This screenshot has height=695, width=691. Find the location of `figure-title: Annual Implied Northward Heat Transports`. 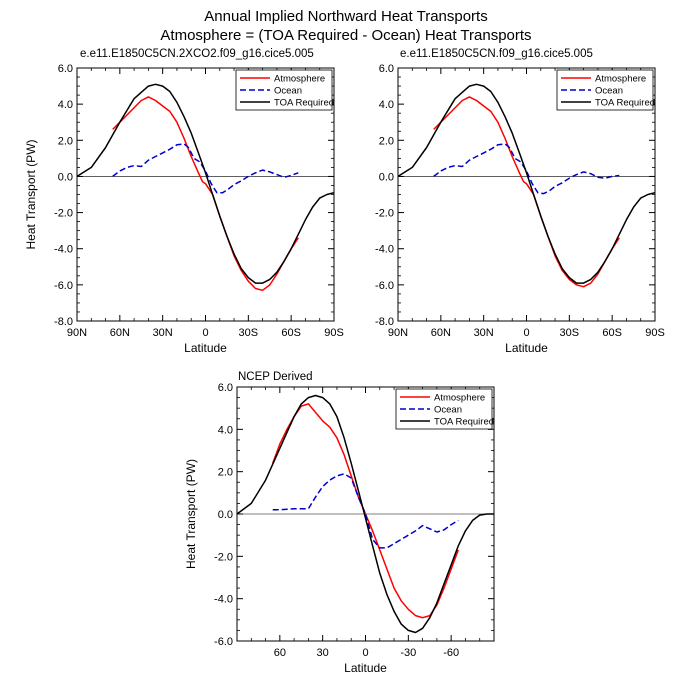

figure-title: Annual Implied Northward Heat Transports is located at coordinates (345, 16).